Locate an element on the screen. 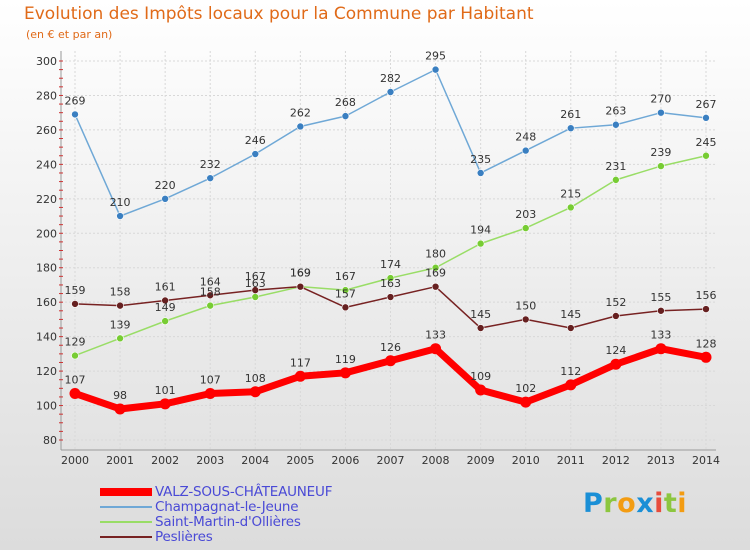  data-label: 169 is located at coordinates (300, 273).